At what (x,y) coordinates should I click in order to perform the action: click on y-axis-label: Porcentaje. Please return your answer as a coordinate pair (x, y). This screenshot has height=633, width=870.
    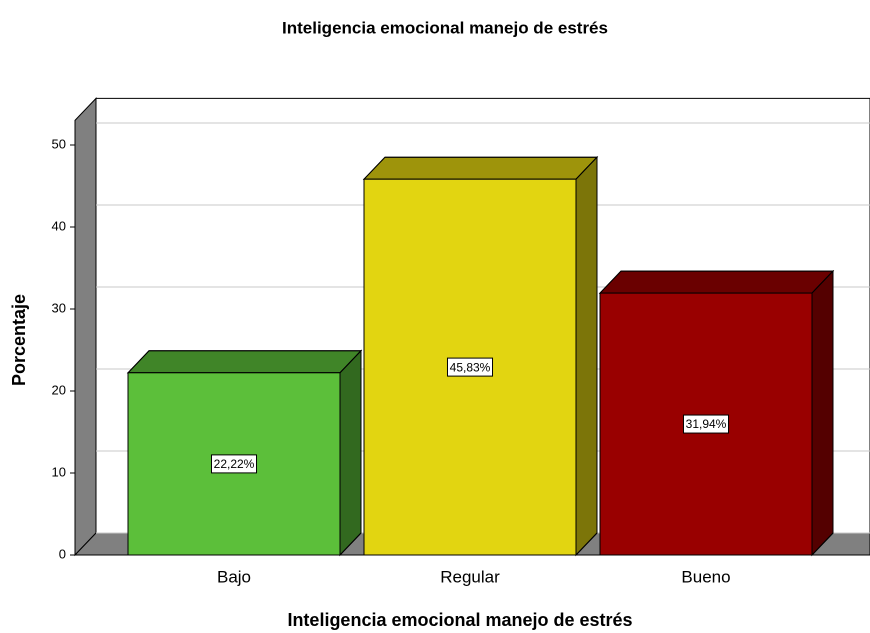
    Looking at the image, I should click on (19, 340).